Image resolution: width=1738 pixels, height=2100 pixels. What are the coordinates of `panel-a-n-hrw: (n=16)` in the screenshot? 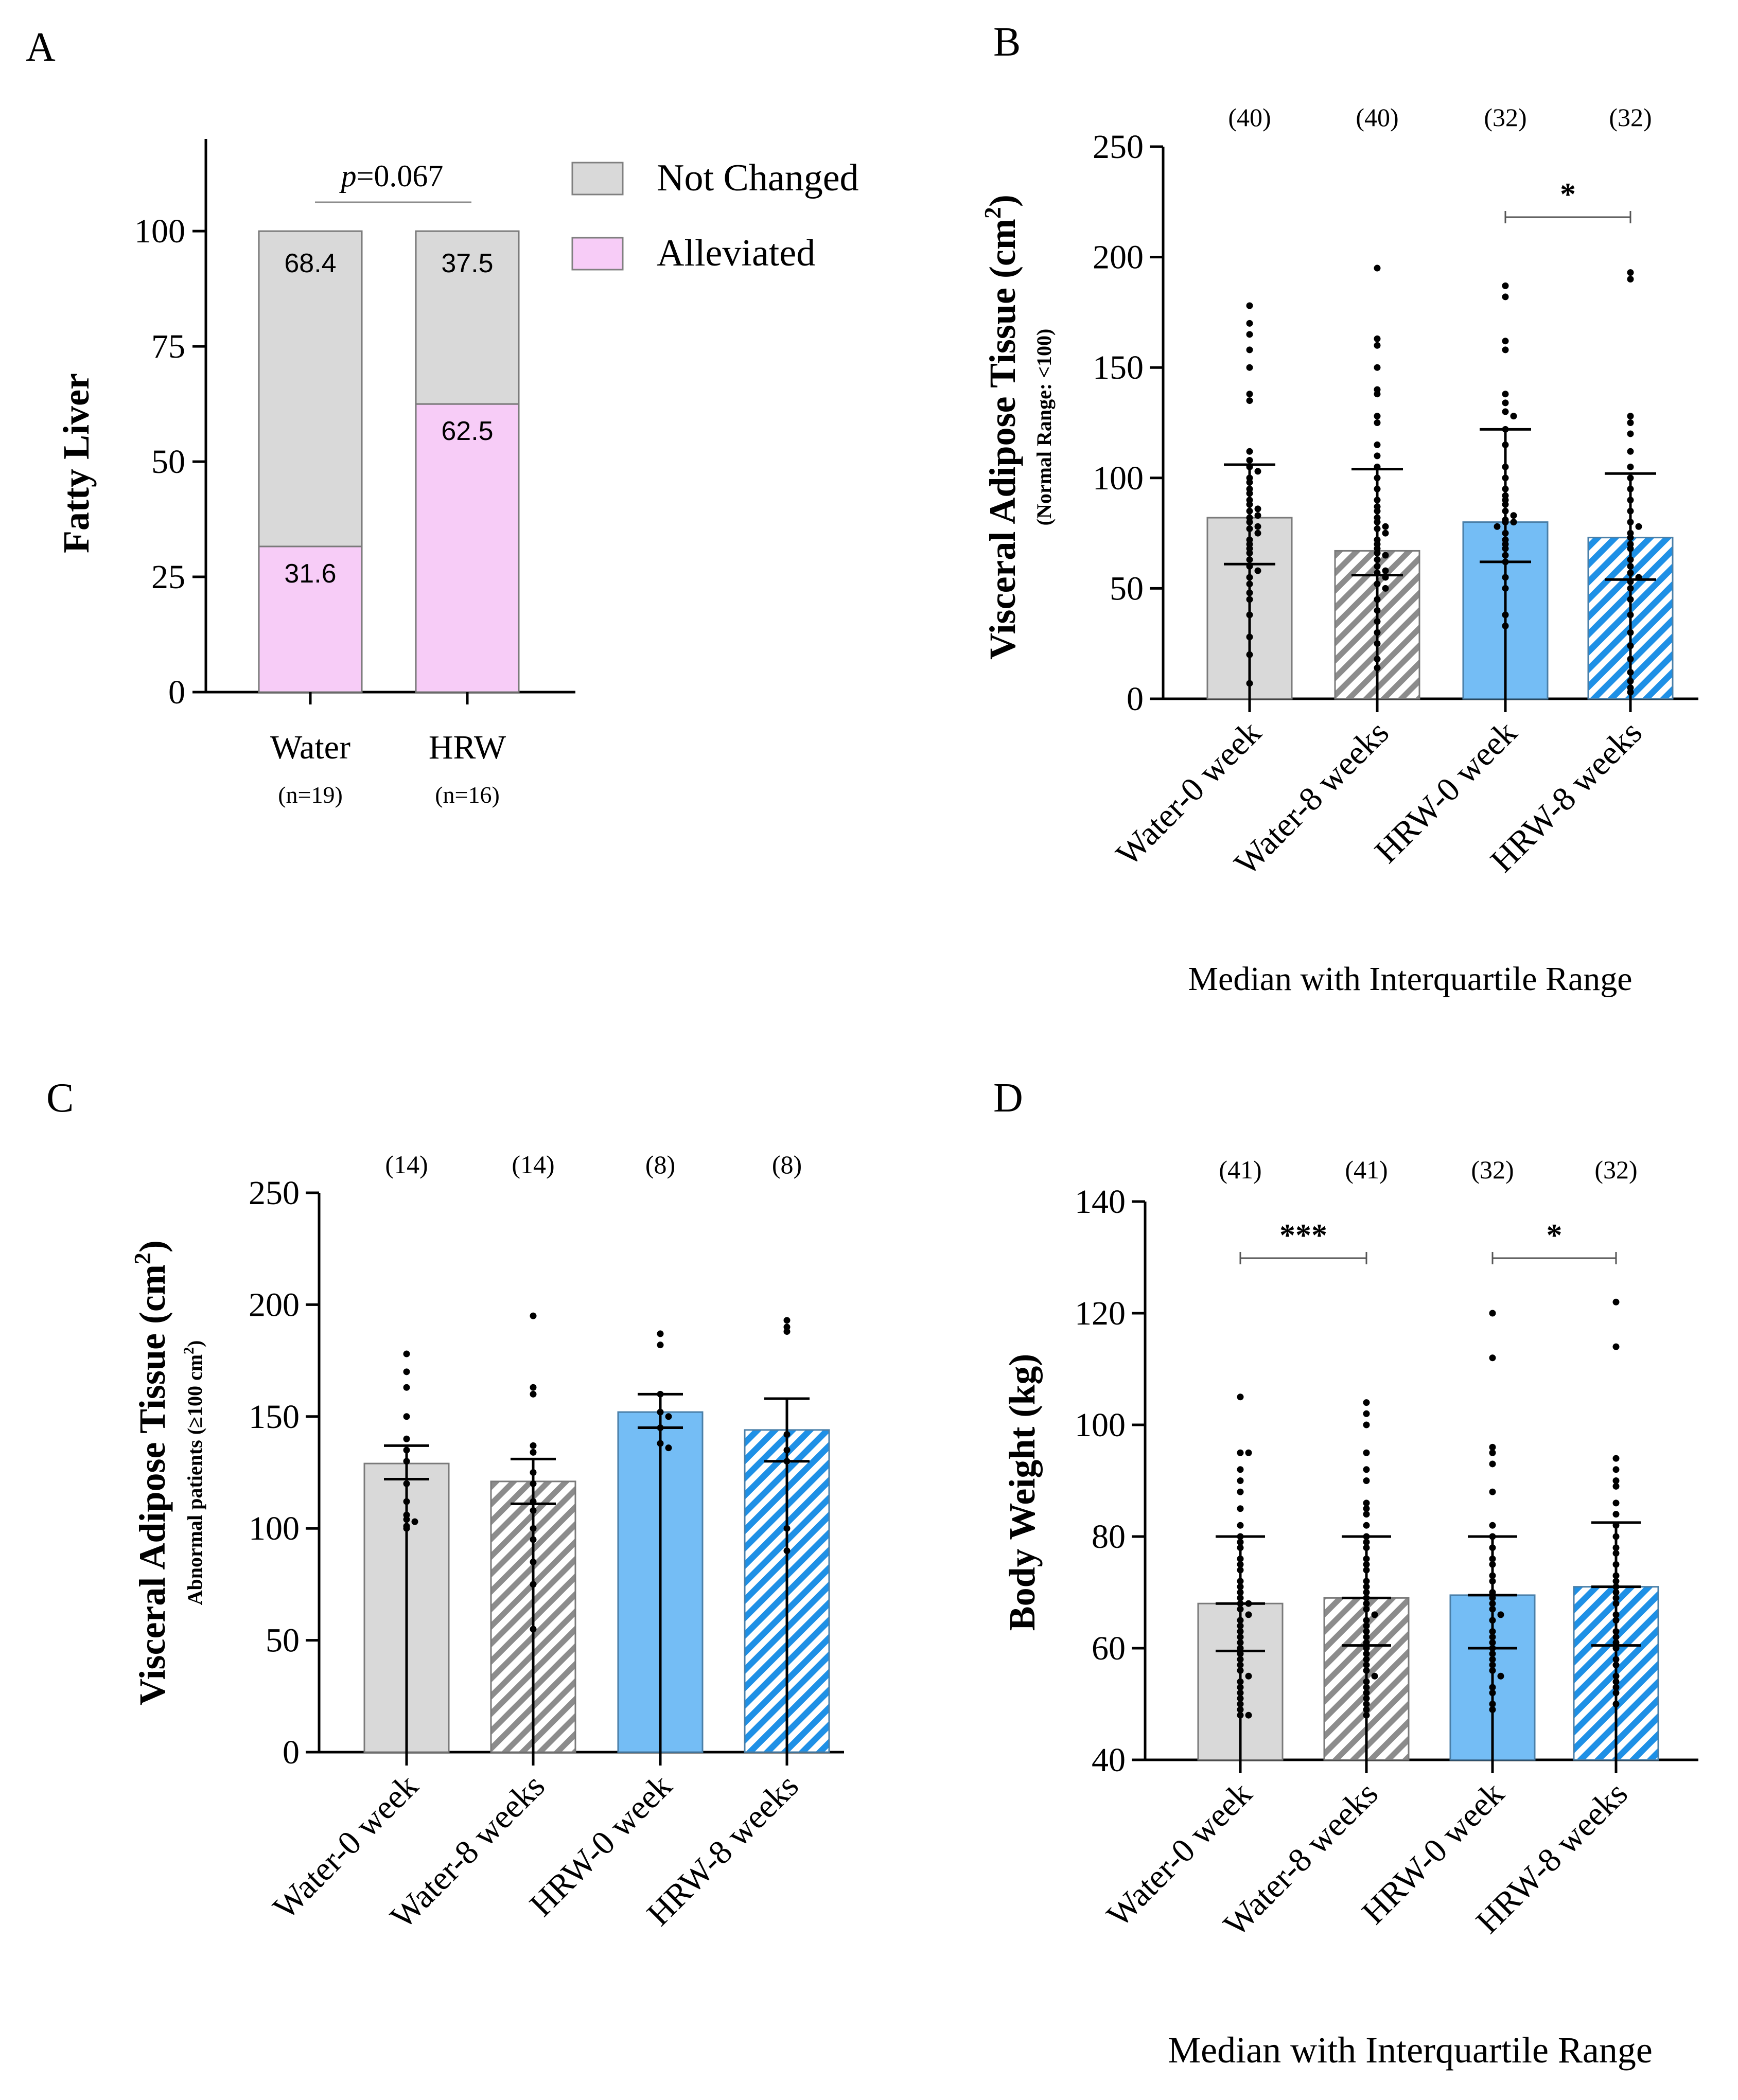 It's located at (467, 795).